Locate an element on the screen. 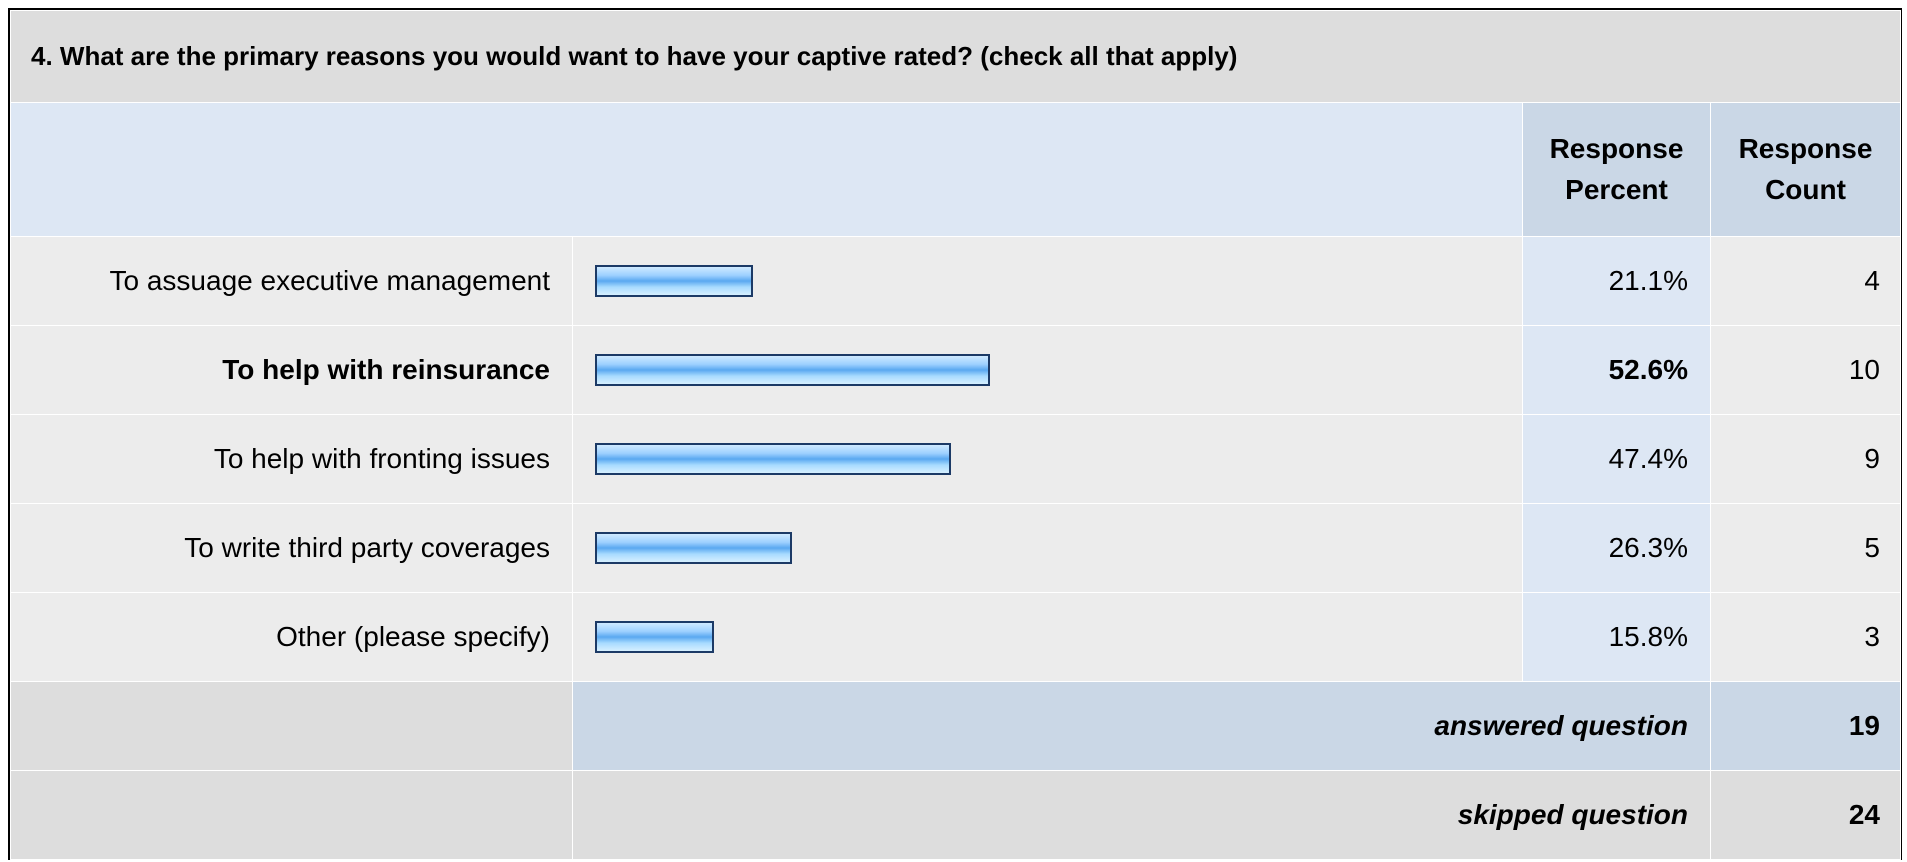  skipped-question-count: 24 is located at coordinates (1805, 815).